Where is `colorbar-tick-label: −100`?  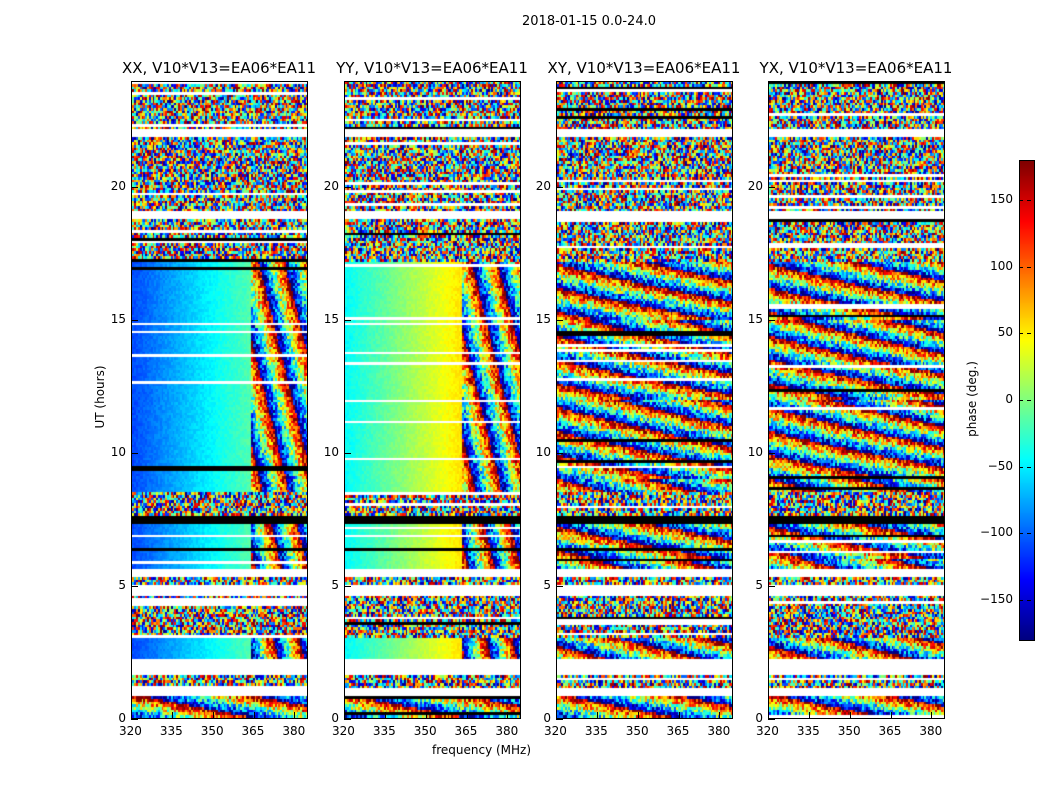
colorbar-tick-label: −100 is located at coordinates (996, 532).